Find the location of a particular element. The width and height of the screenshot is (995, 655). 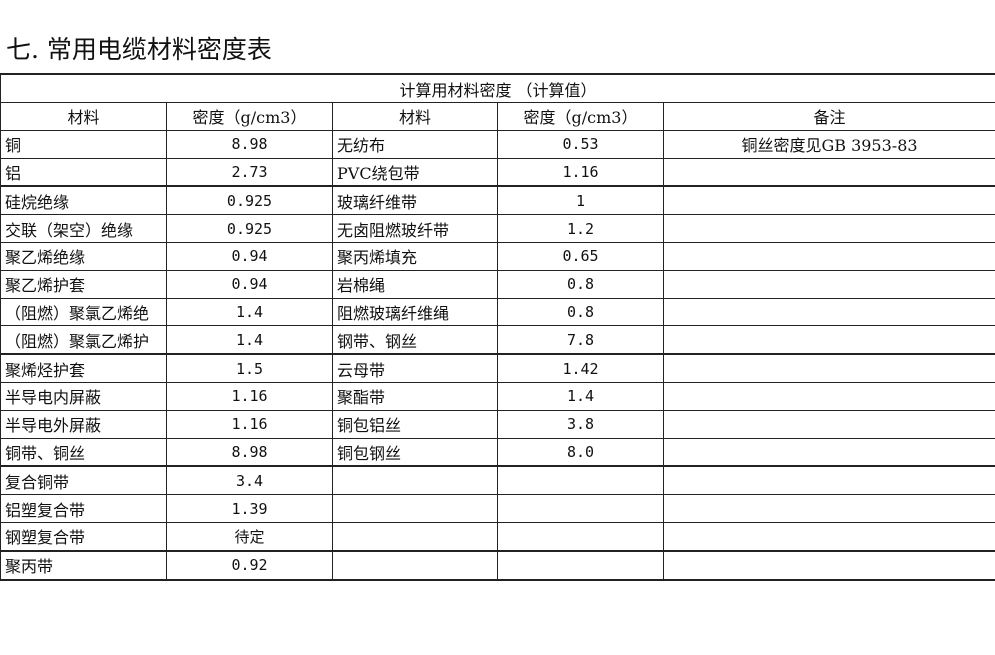

cell-material-2: 聚丙烯填充 is located at coordinates (415, 256).